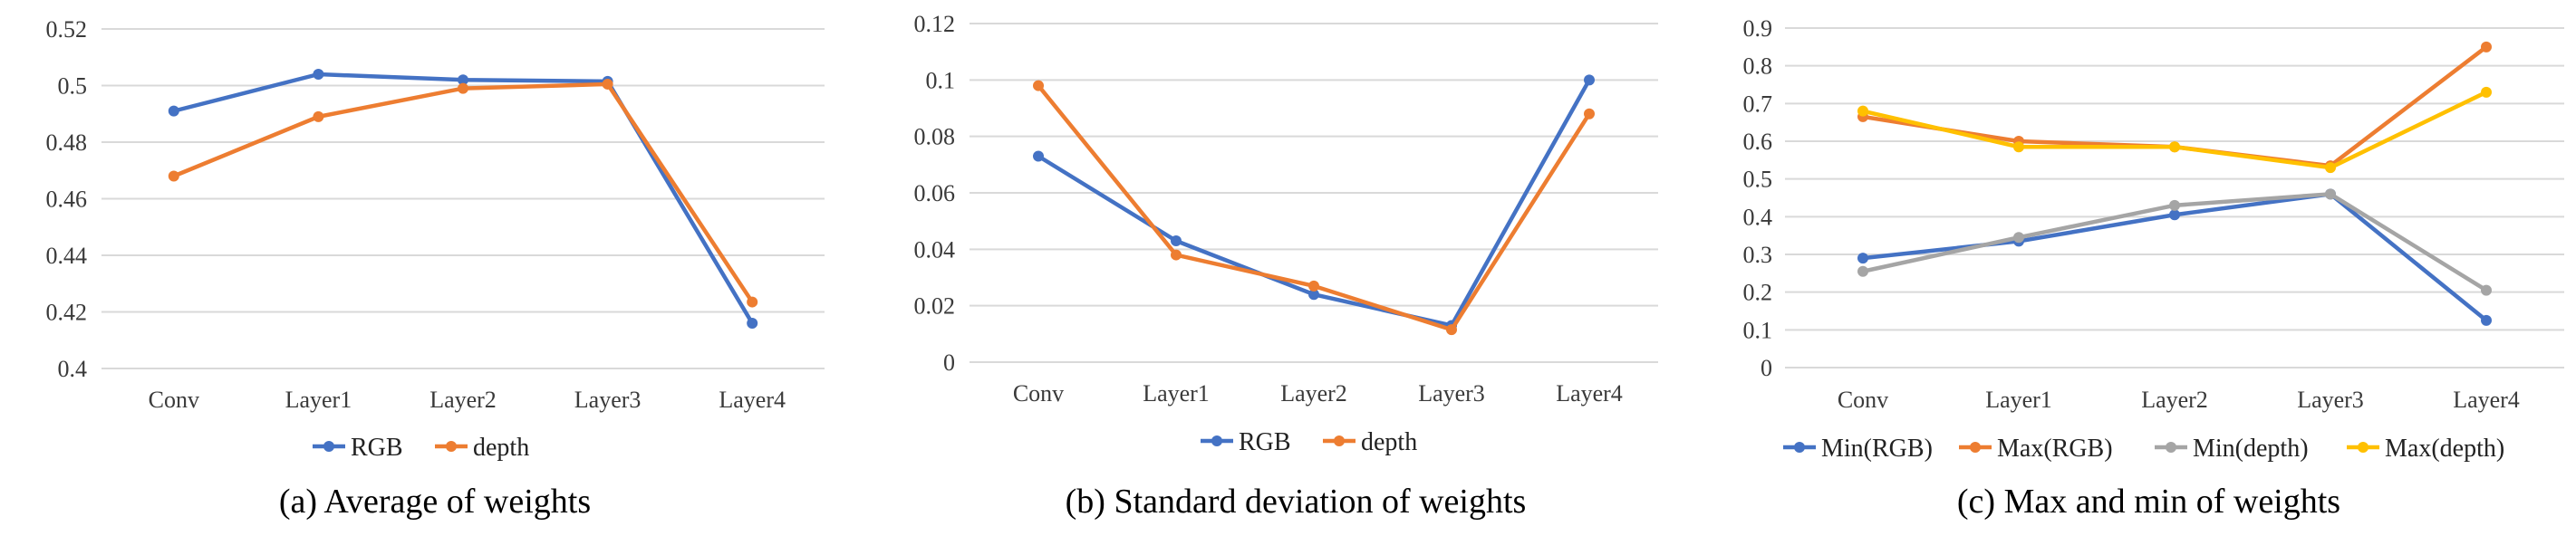 The height and width of the screenshot is (555, 2576). I want to click on legend-item: Max(depth), so click(2425, 449).